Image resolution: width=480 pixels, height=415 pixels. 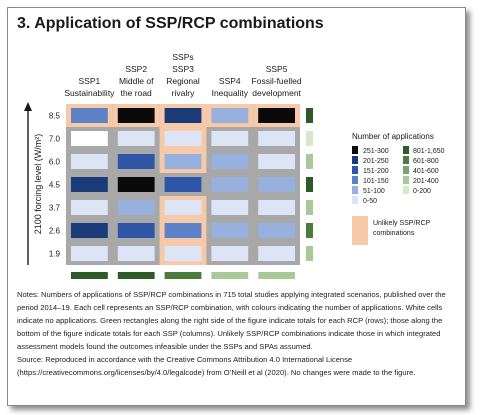 What do you see at coordinates (376, 161) in the screenshot?
I see `legend-label: 201-250` at bounding box center [376, 161].